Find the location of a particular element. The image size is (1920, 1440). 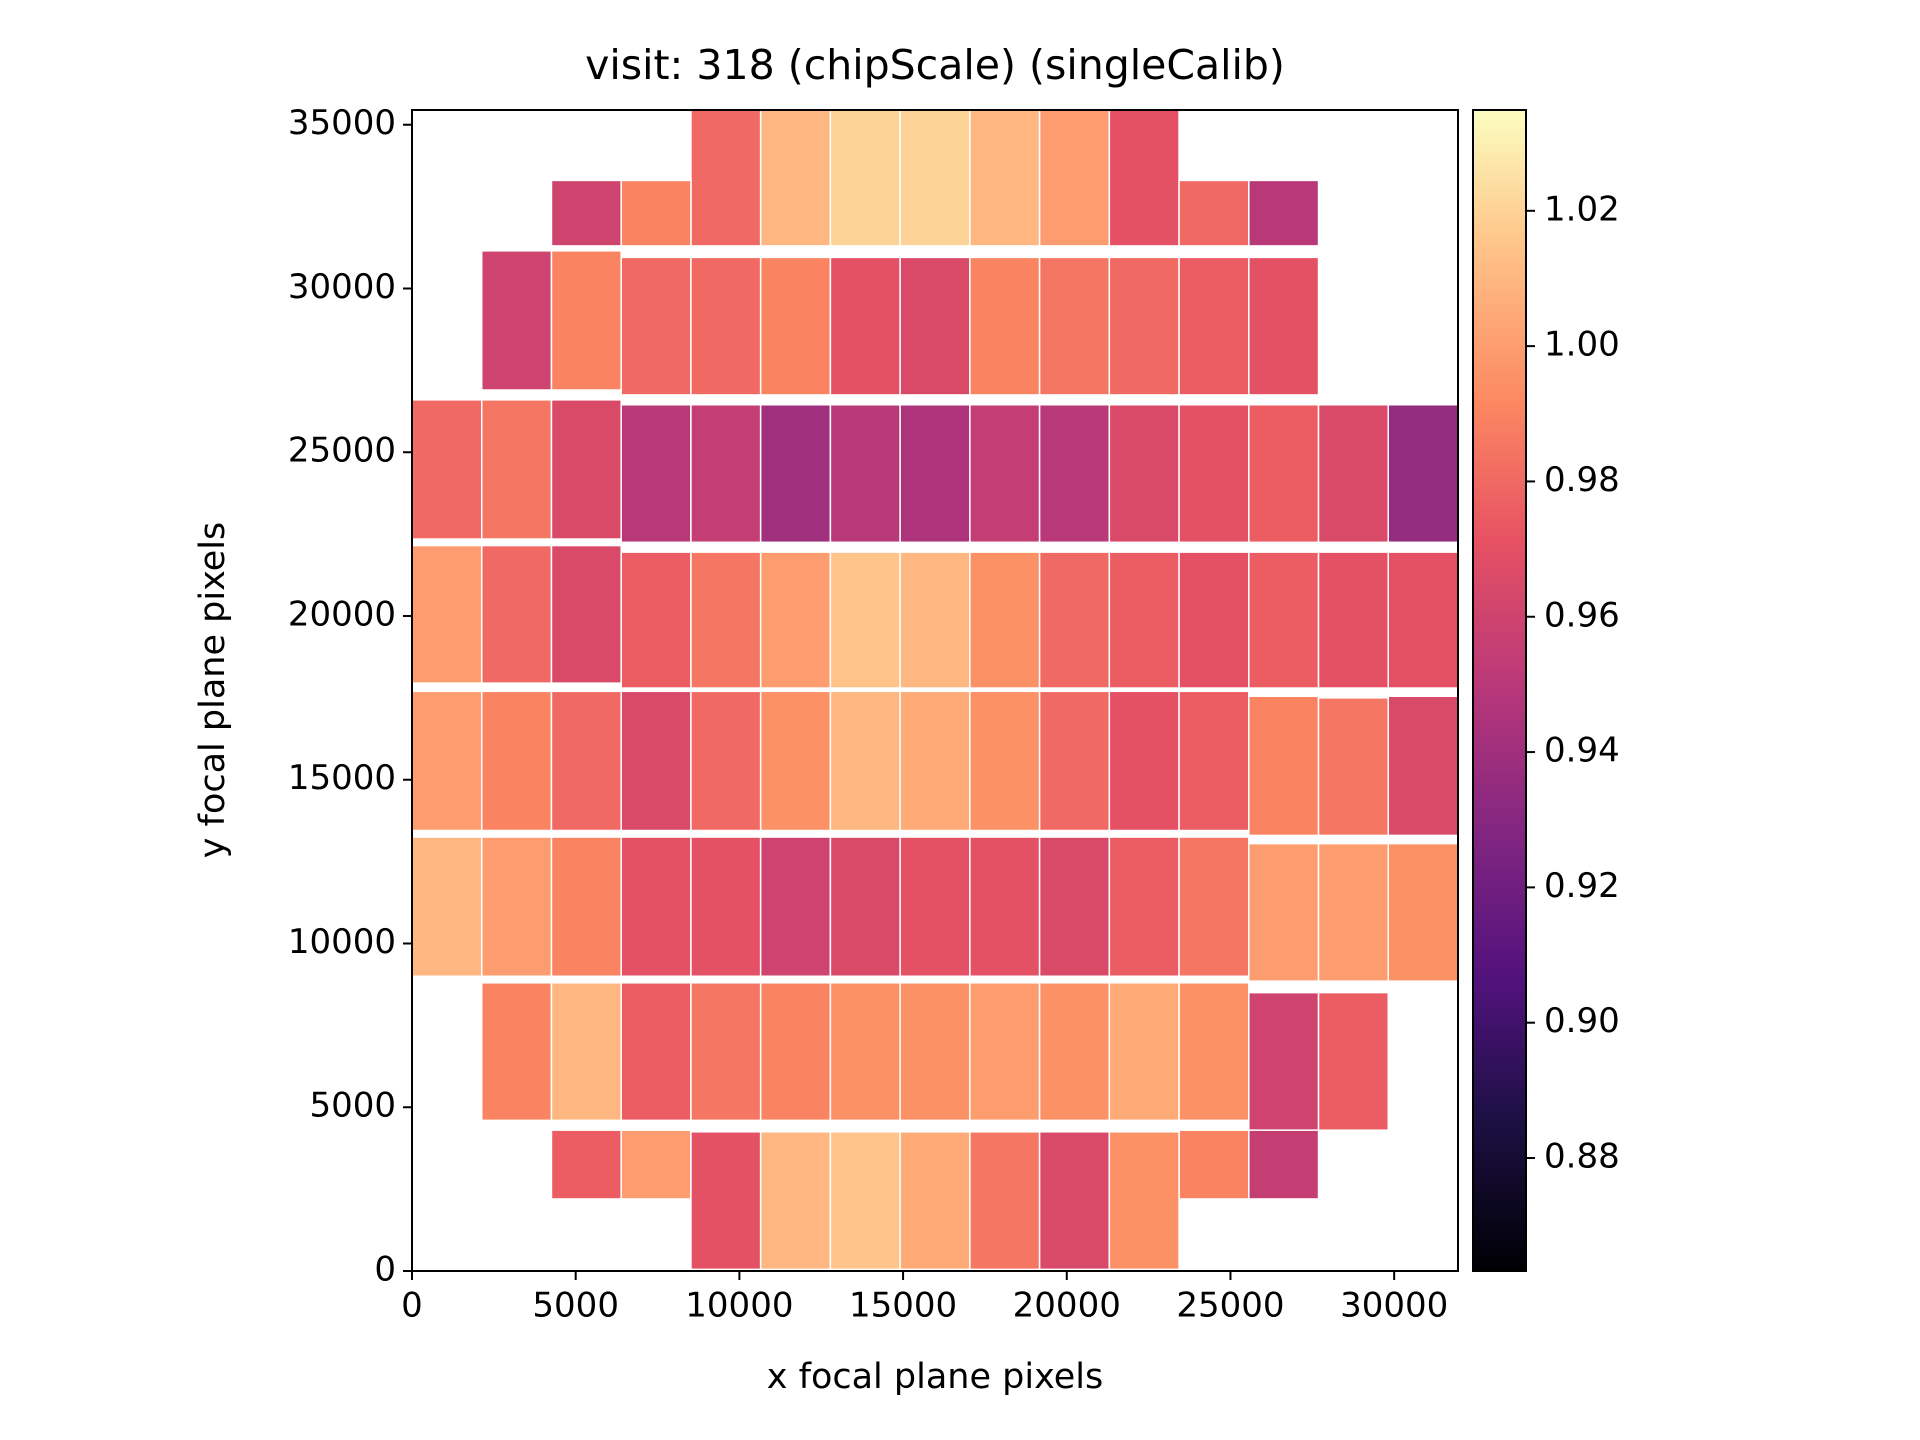

colorbar-tick-label: 1.00 is located at coordinates (1582, 345).